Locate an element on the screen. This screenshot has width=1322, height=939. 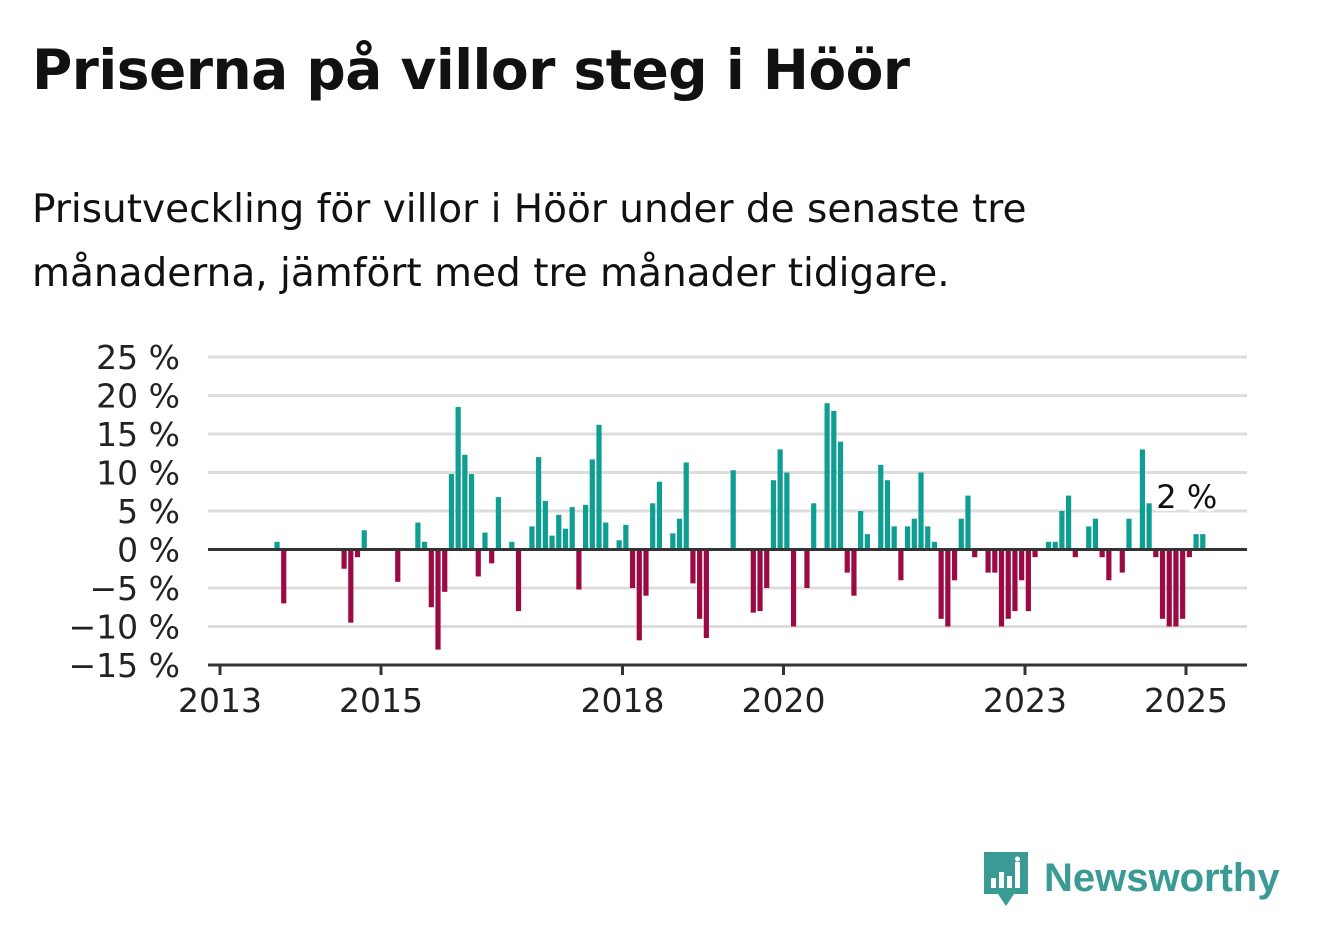
y-tick-label: −15 % is located at coordinates (125, 665).